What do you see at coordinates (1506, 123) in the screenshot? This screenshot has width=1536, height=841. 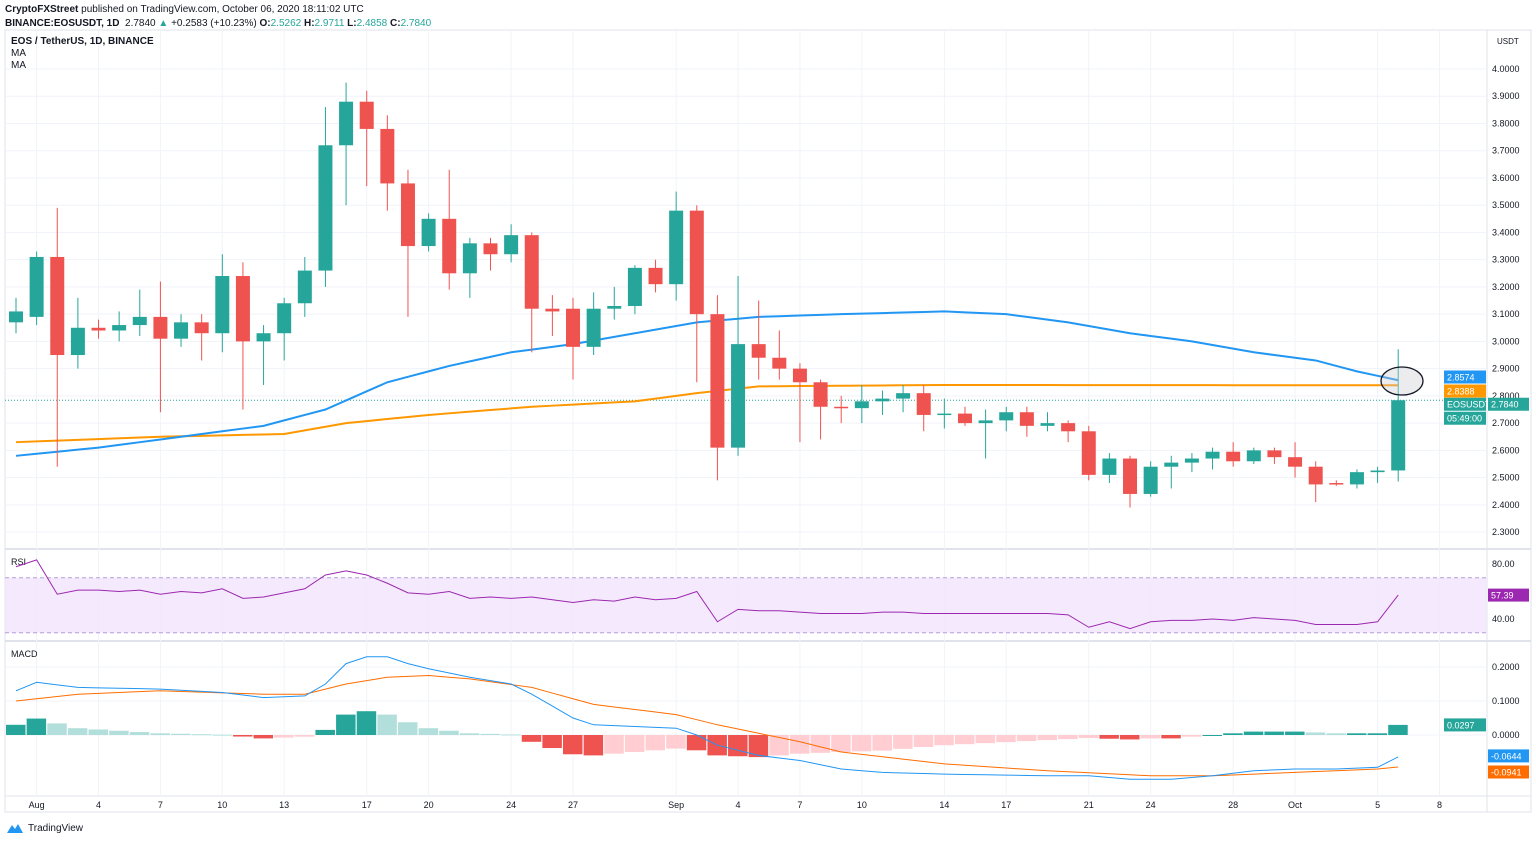 I see `price-tick-label: 3.8000` at bounding box center [1506, 123].